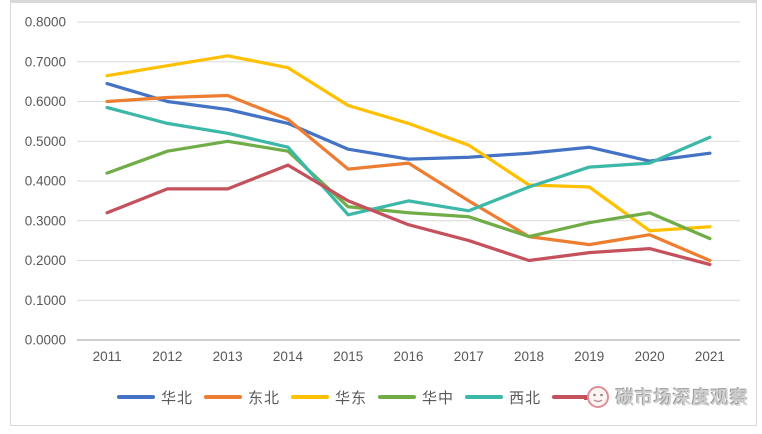  Describe the element at coordinates (529, 356) in the screenshot. I see `x-tick-label: 2018` at that location.